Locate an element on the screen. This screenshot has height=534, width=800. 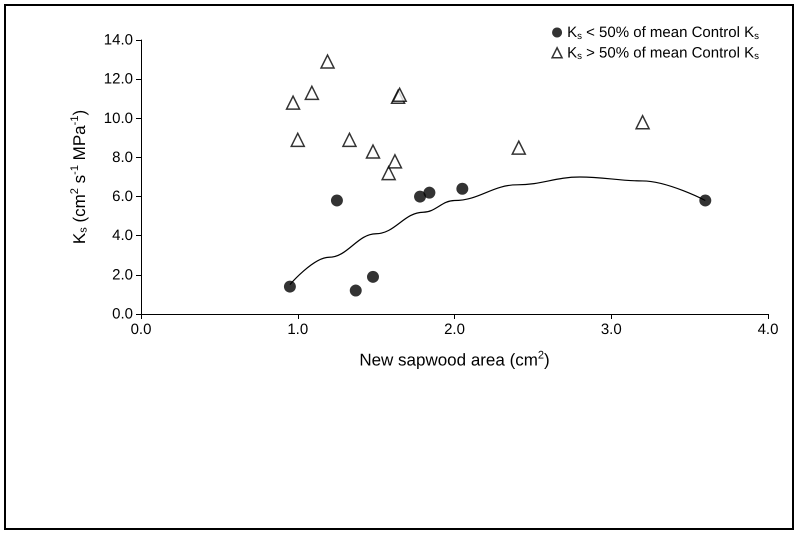
y-tick-label: 14.0 is located at coordinates (118, 40).